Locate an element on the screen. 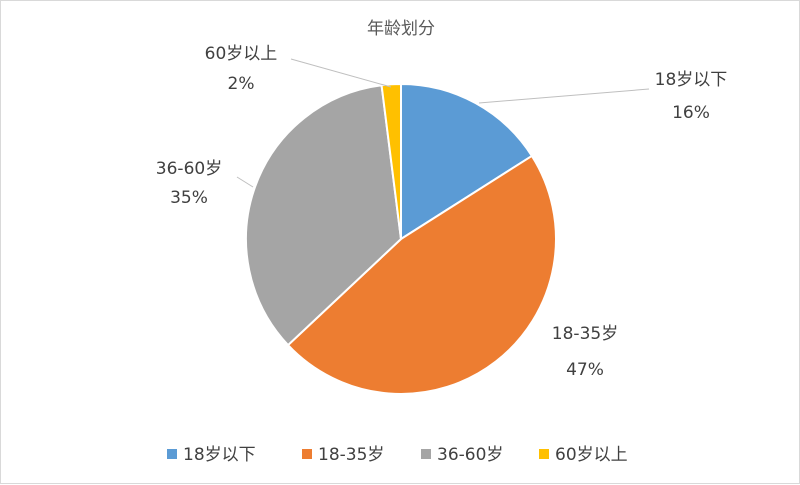  data-label-0-value: 16% is located at coordinates (691, 113).